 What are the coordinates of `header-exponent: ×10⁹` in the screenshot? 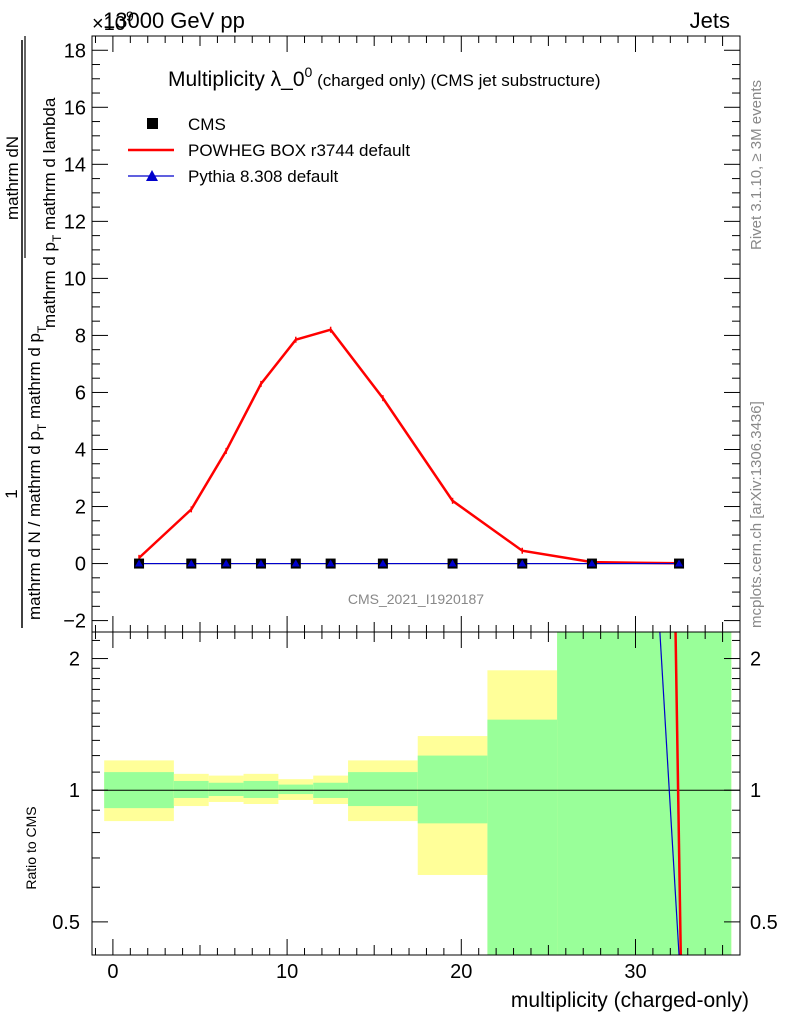 It's located at (113, 21).